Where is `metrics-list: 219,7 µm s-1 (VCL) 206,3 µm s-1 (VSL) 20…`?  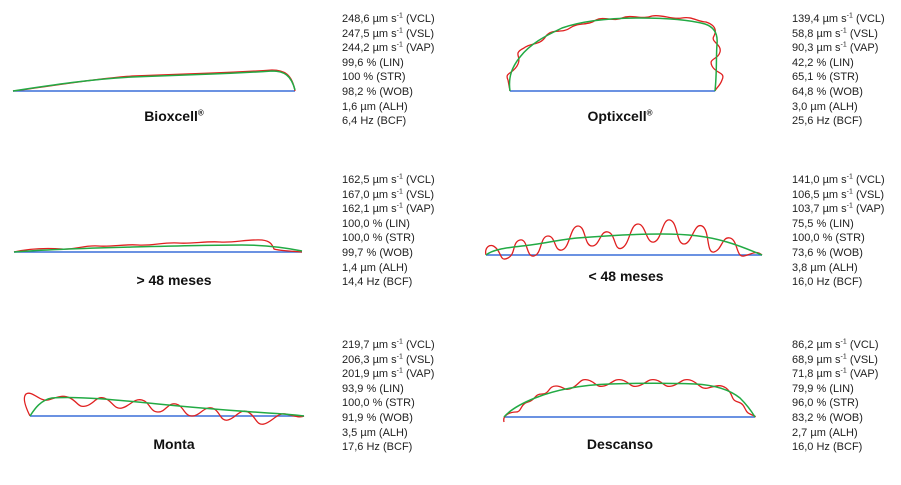 metrics-list: 219,7 µm s-1 (VCL) 206,3 µm s-1 (VSL) 20… is located at coordinates (388, 396).